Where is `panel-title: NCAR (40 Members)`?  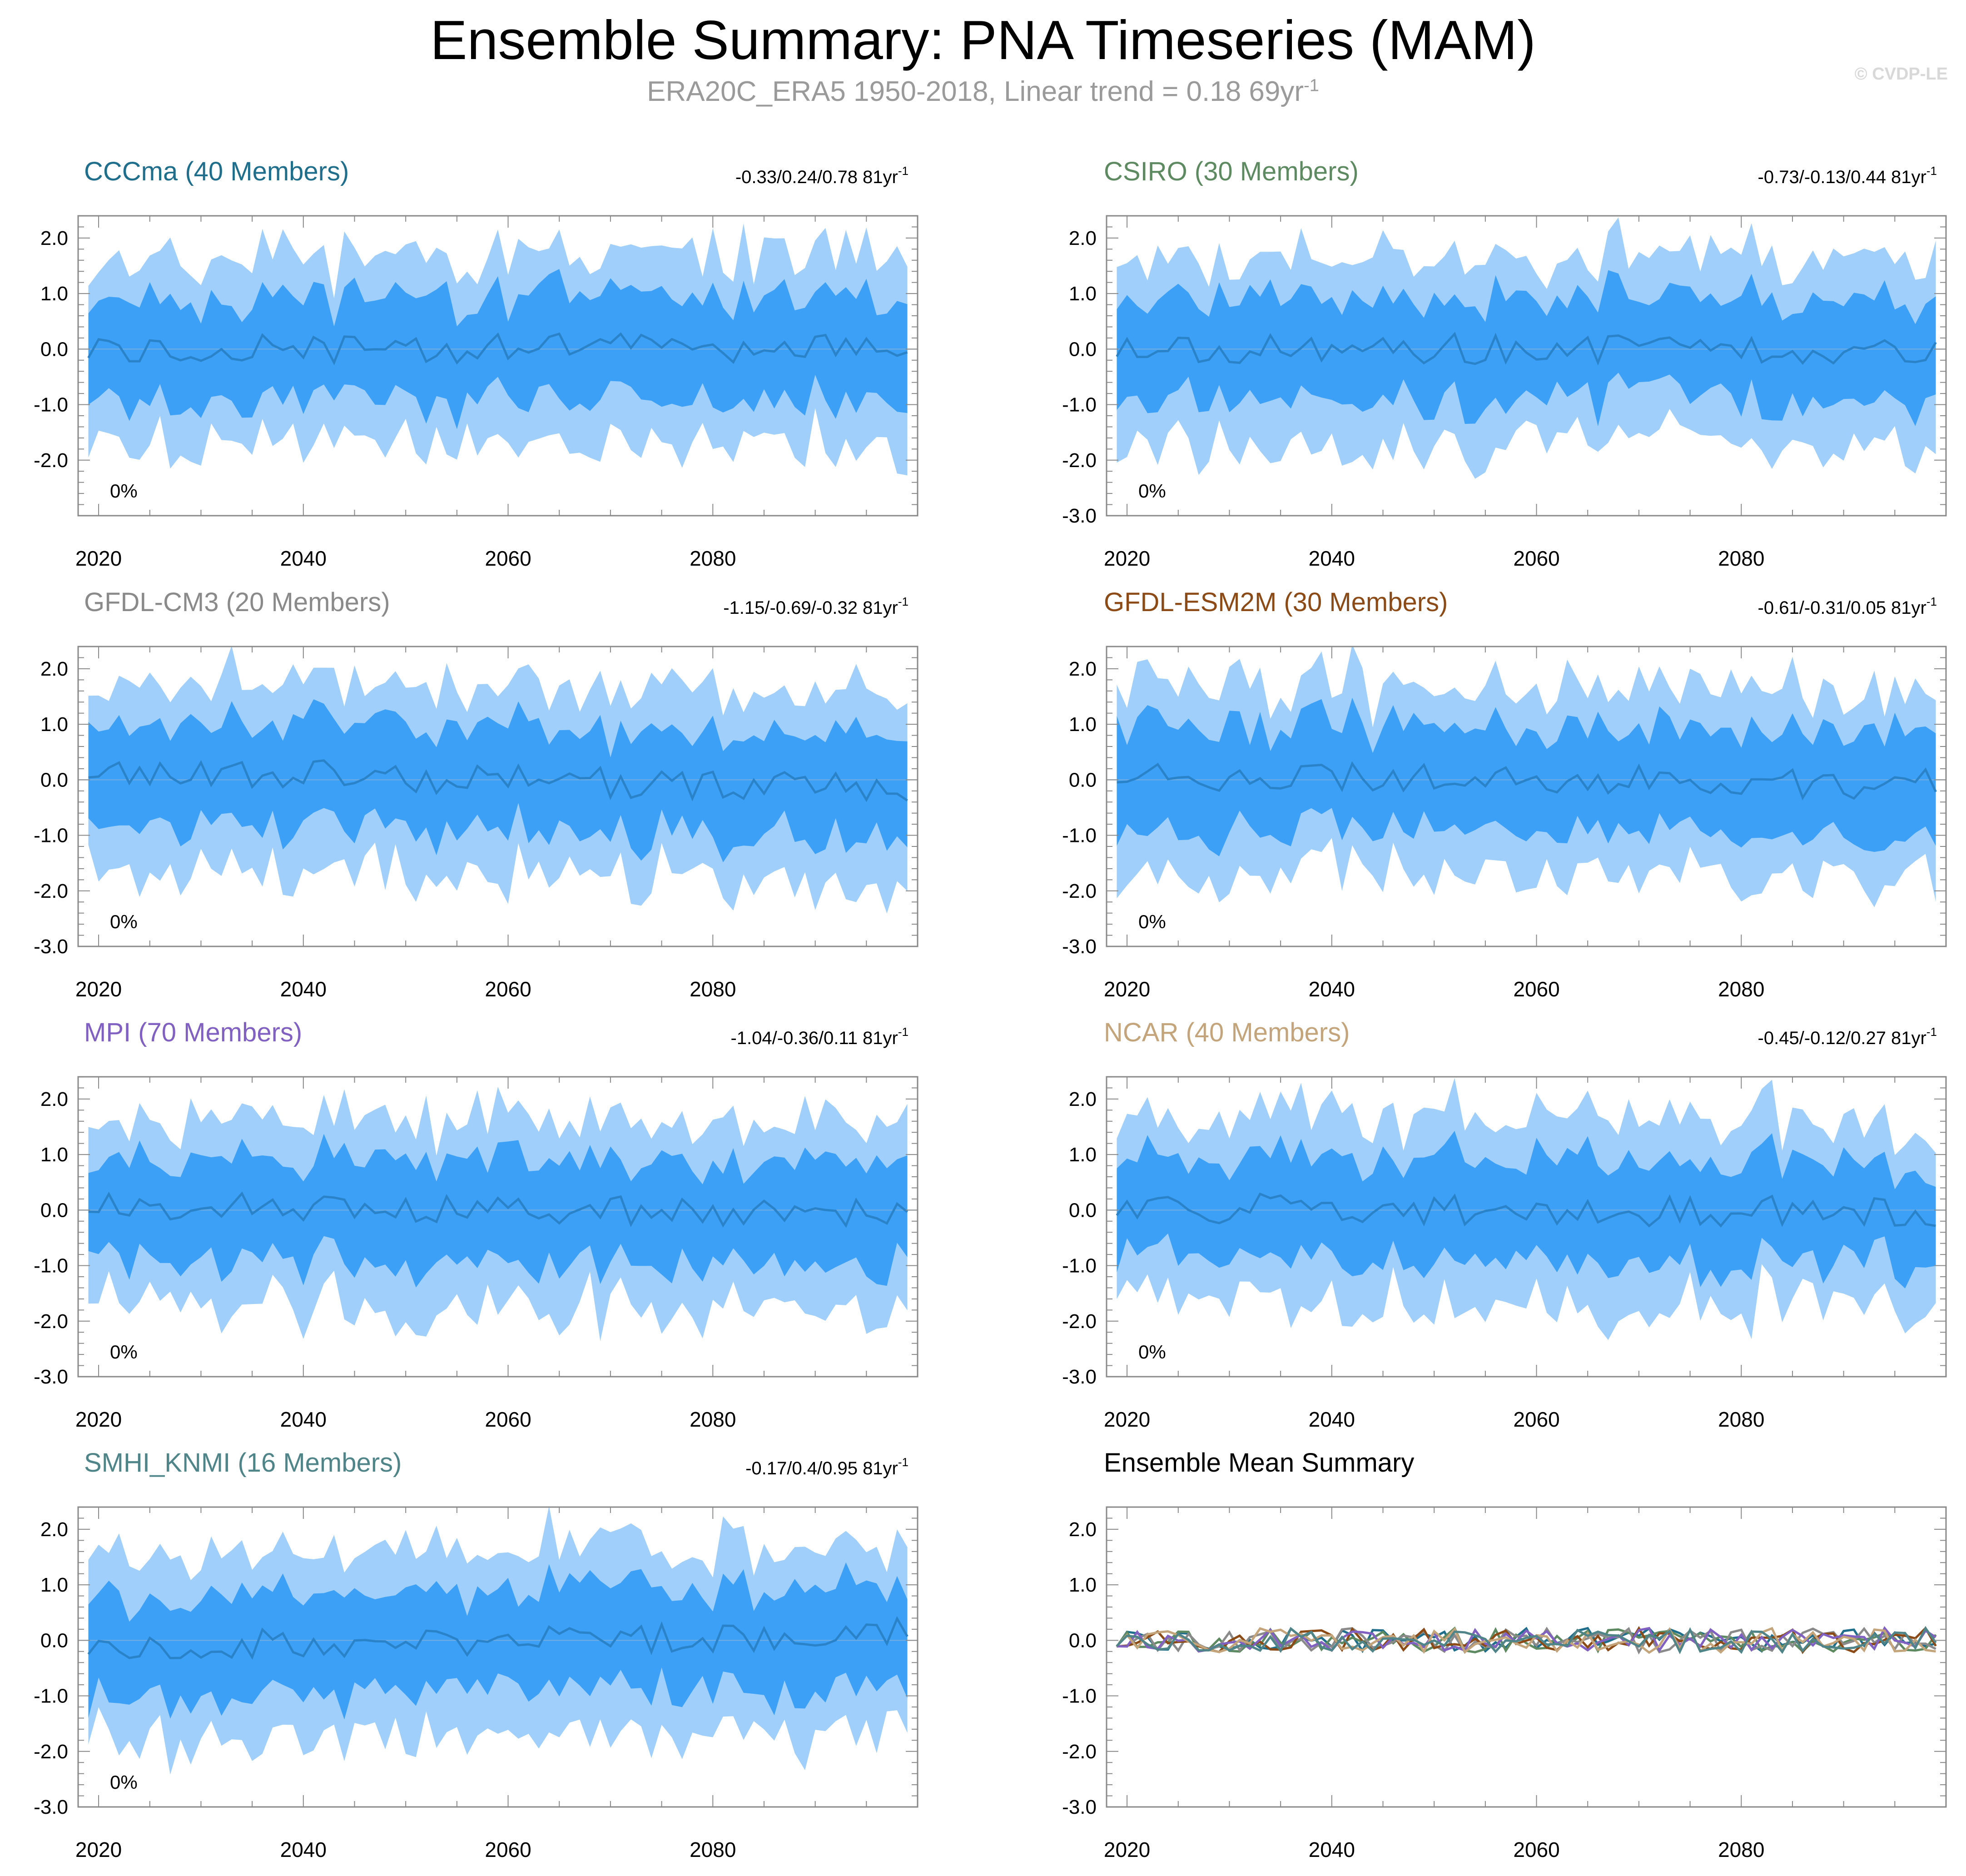 panel-title: NCAR (40 Members) is located at coordinates (1227, 1032).